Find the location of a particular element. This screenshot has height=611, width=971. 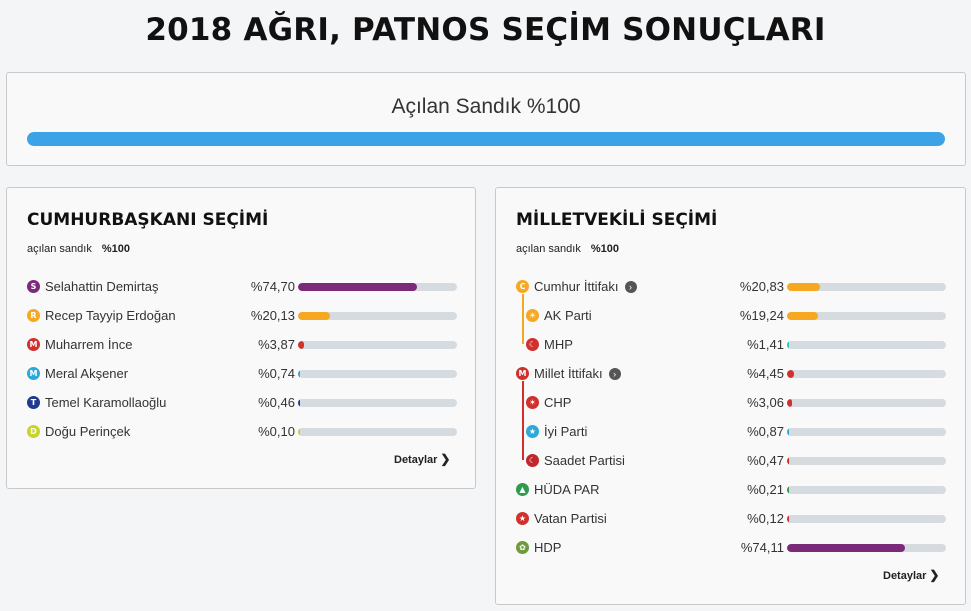

party-row: ☀ AK Parti %19,24 is located at coordinates (731, 315).